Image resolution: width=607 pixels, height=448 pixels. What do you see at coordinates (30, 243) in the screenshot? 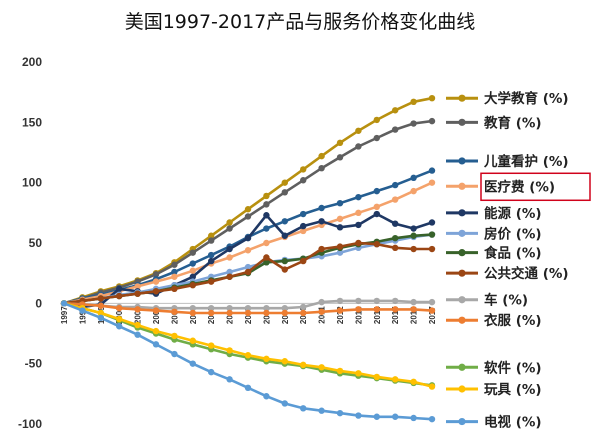
I see `y-axis: -100 -50 0 50 100 150 200` at bounding box center [30, 243].